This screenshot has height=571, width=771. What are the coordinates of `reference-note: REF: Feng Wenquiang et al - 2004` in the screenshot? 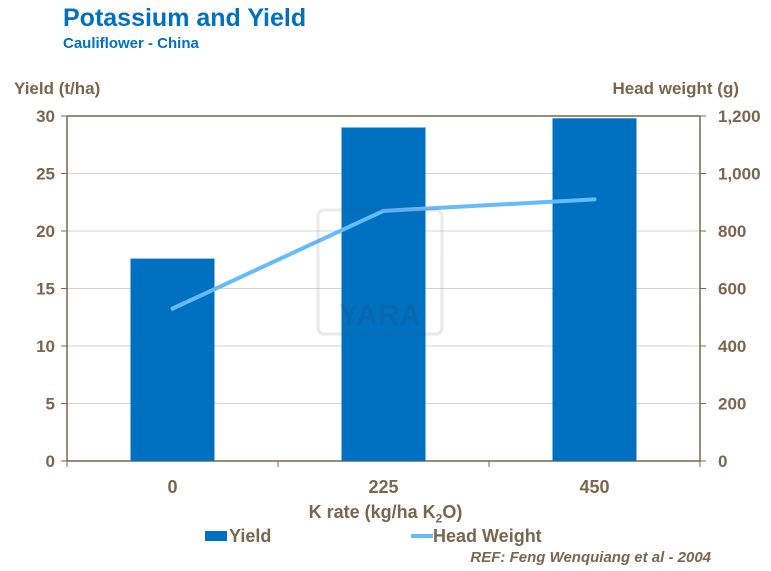 It's located at (590, 557).